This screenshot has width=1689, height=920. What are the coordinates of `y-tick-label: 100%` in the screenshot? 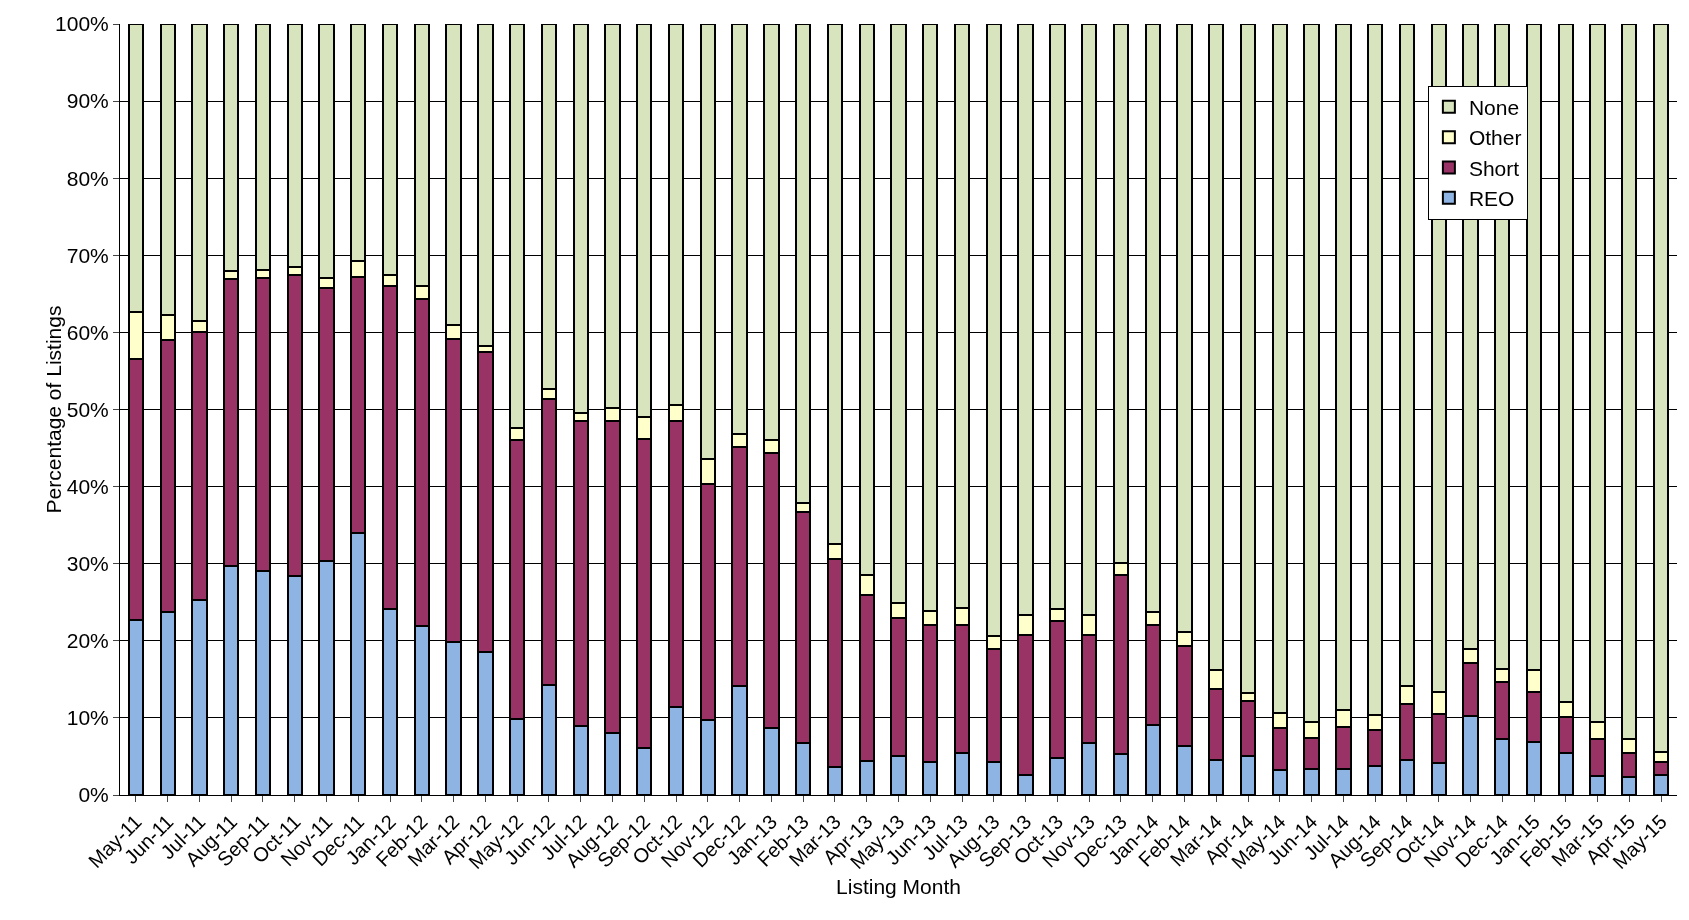 It's located at (82, 24).